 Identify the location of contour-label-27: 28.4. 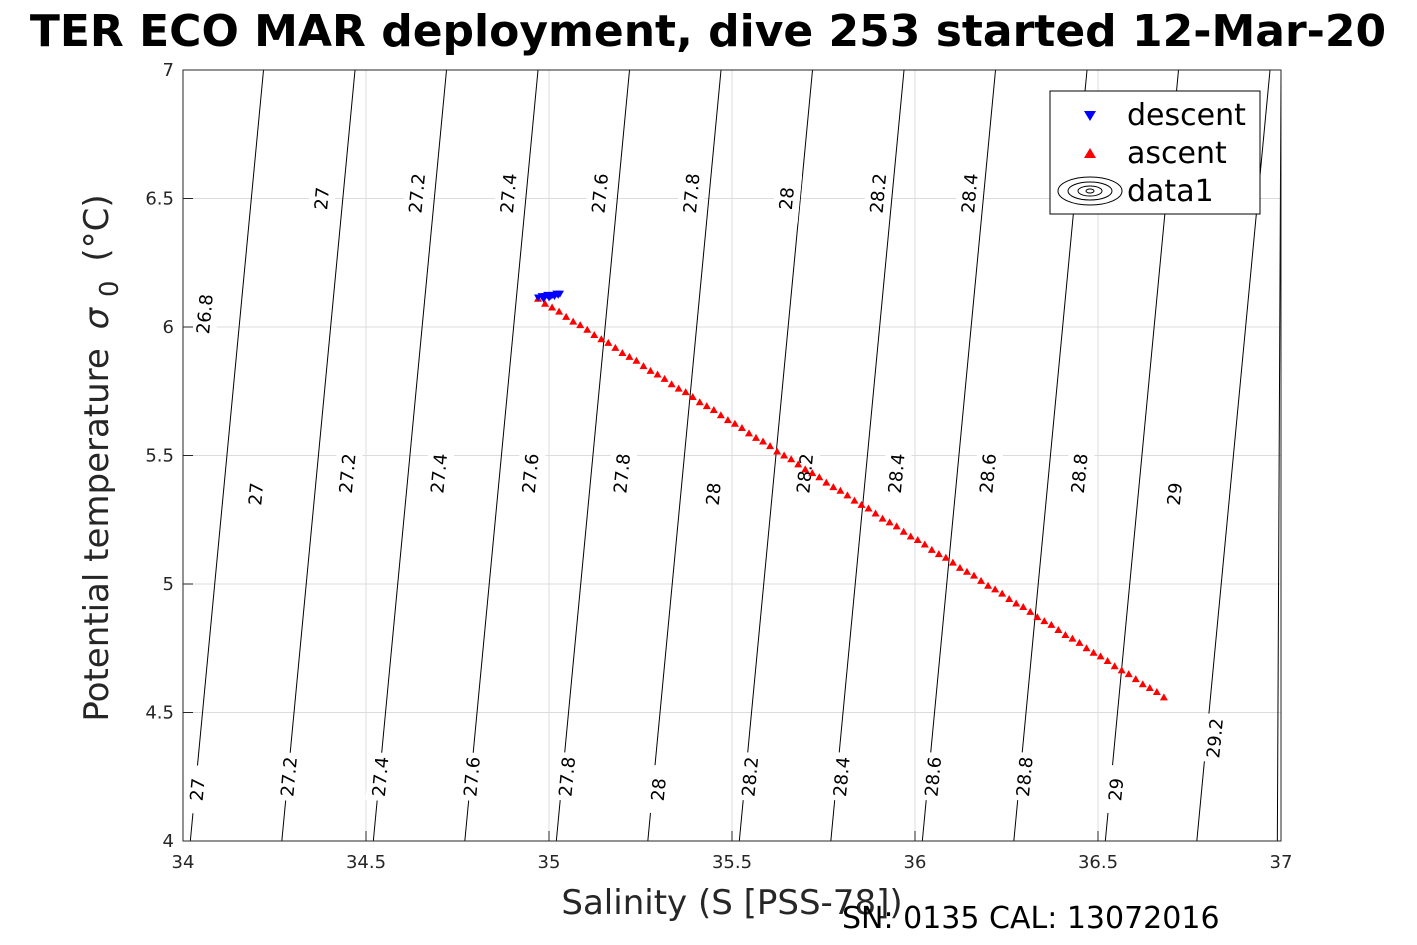
(842, 777).